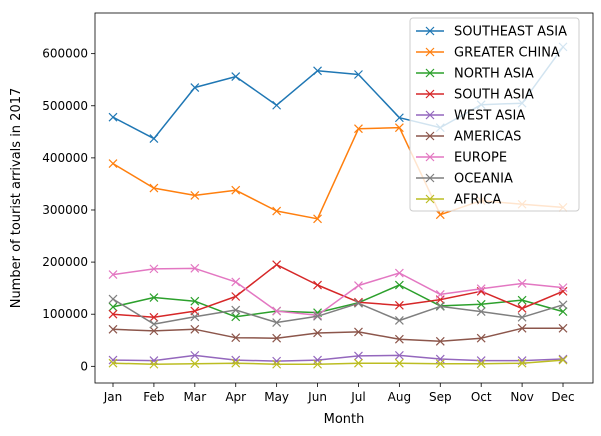  Describe the element at coordinates (65, 54) in the screenshot. I see `y-tick-label: 600000` at that location.